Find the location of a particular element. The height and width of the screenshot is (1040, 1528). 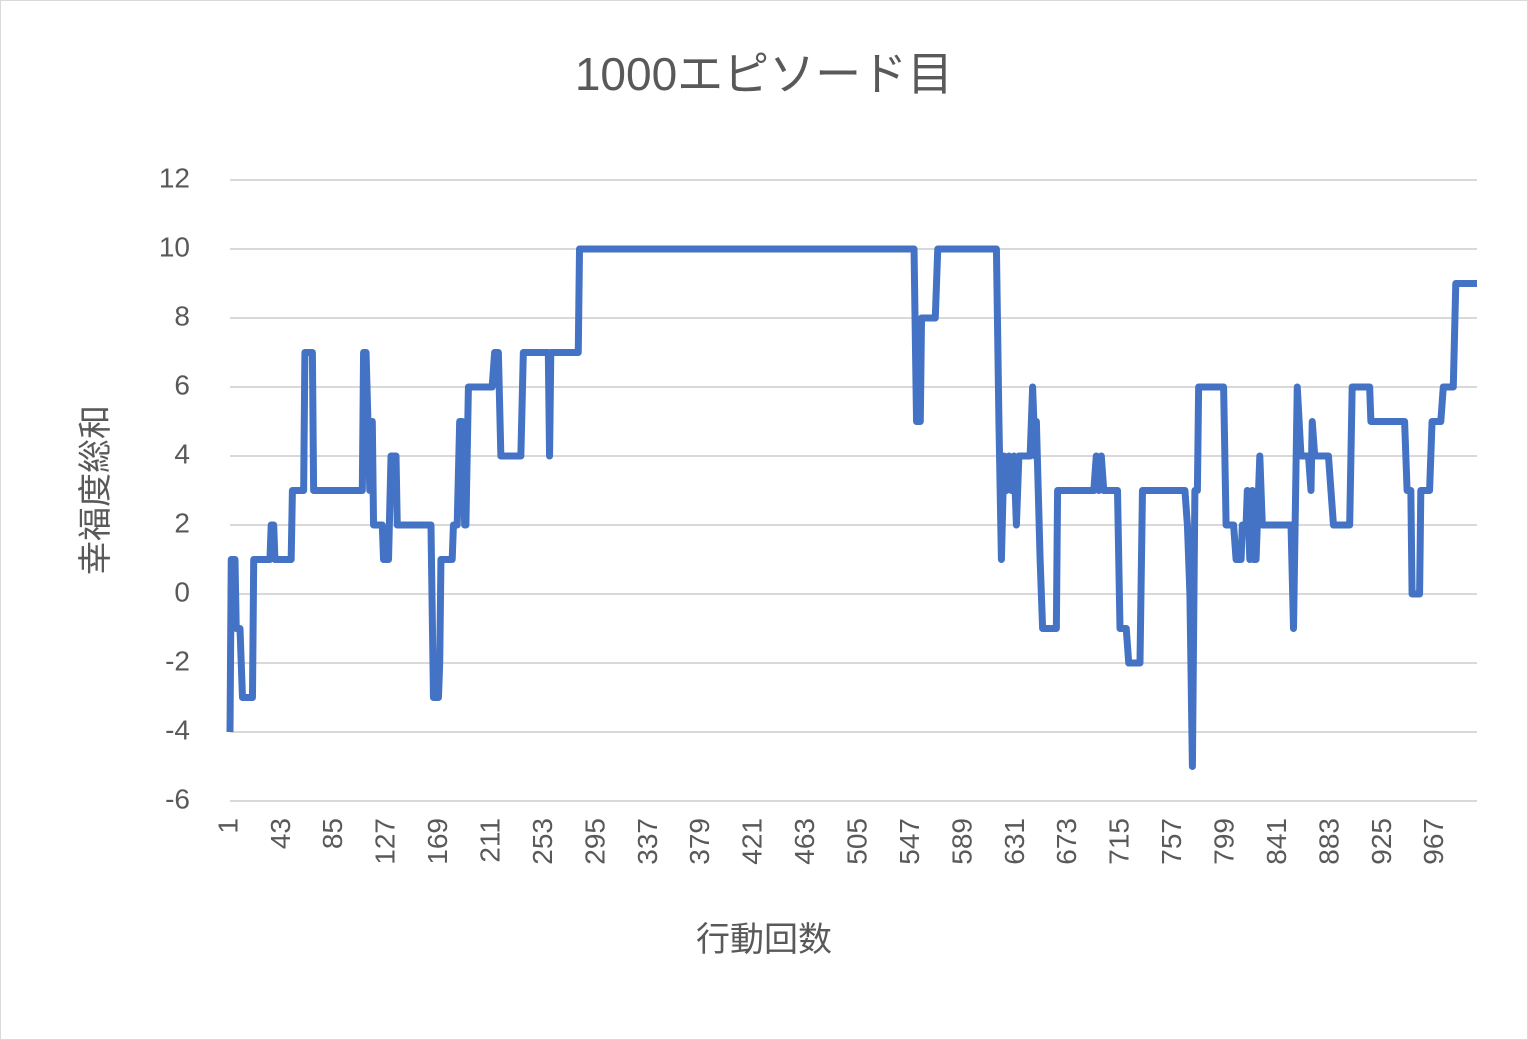

x-tick-label: 43 is located at coordinates (280, 833).